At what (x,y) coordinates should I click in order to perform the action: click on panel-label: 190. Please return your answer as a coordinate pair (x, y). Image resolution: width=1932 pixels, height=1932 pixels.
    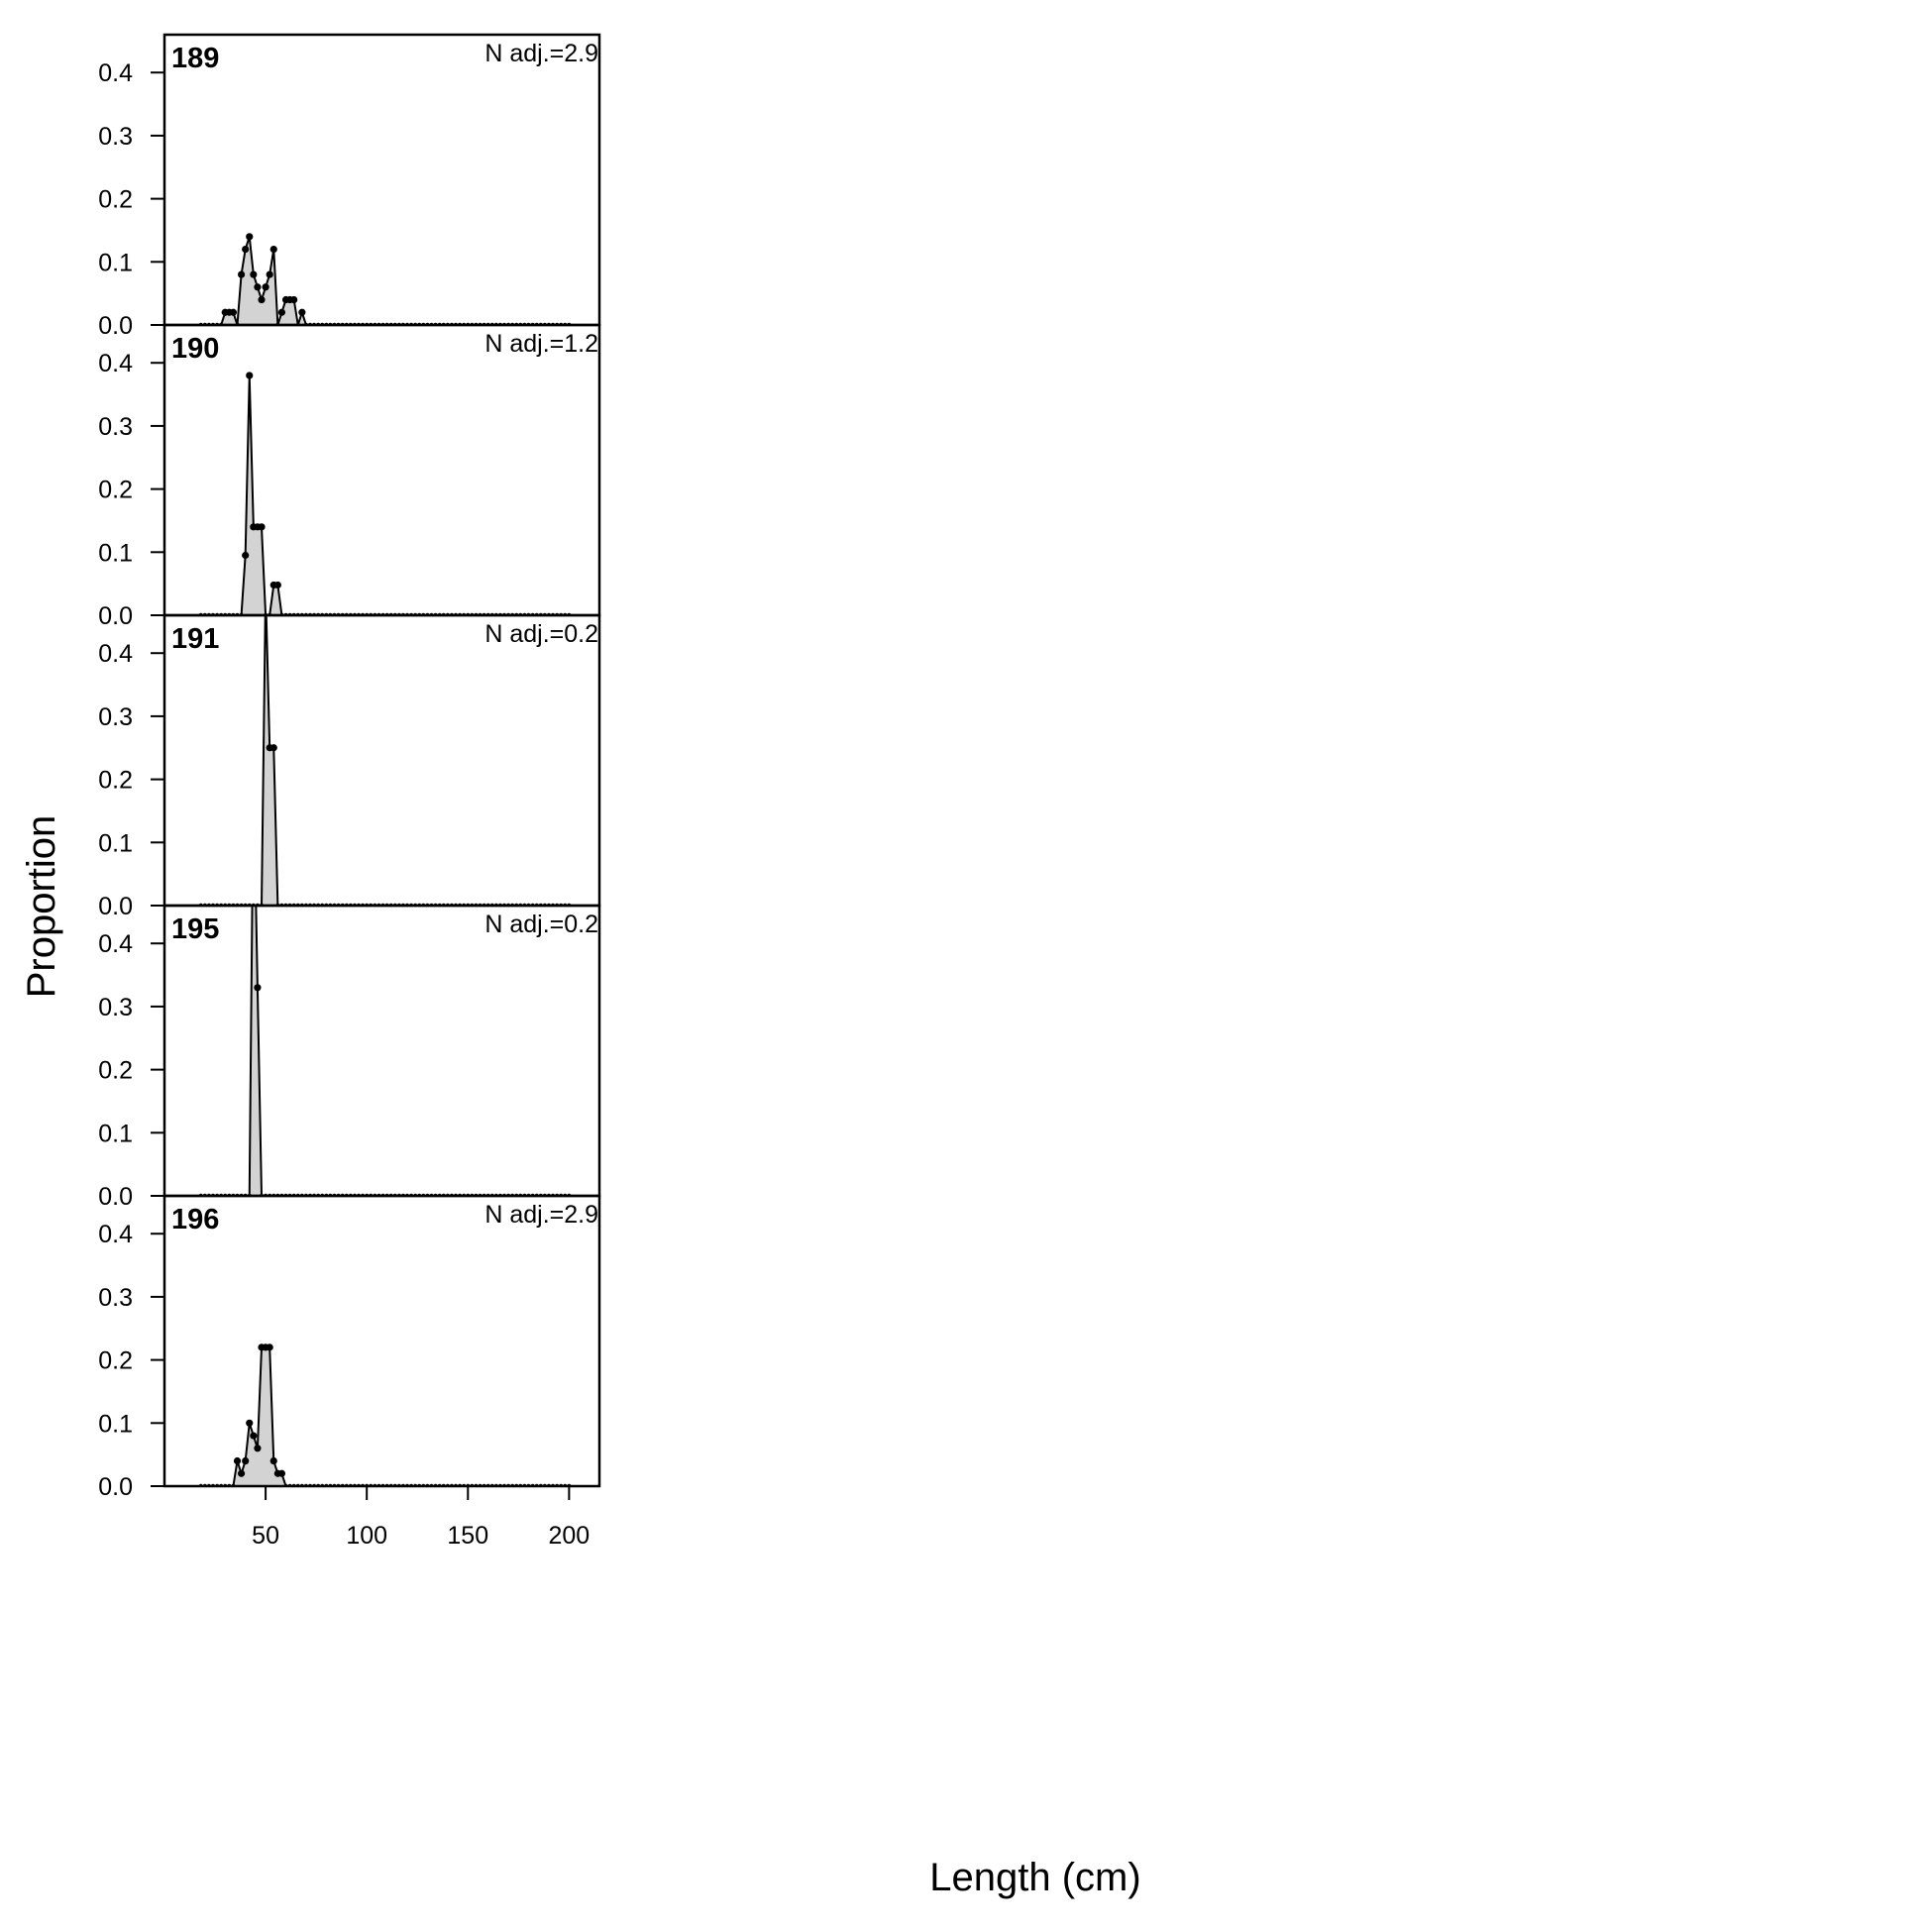
    Looking at the image, I should click on (195, 349).